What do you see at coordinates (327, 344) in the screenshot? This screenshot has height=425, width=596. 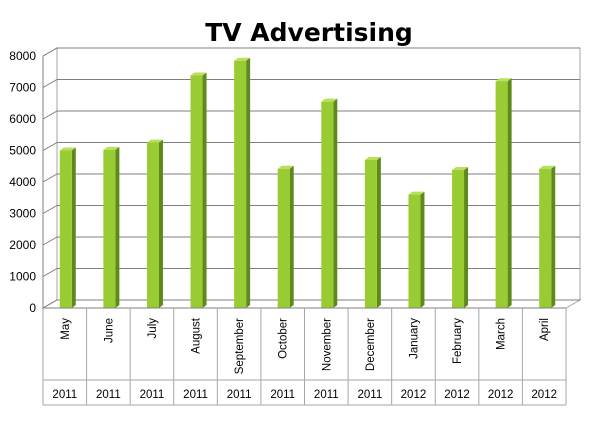 I see `x-tick-label: November` at bounding box center [327, 344].